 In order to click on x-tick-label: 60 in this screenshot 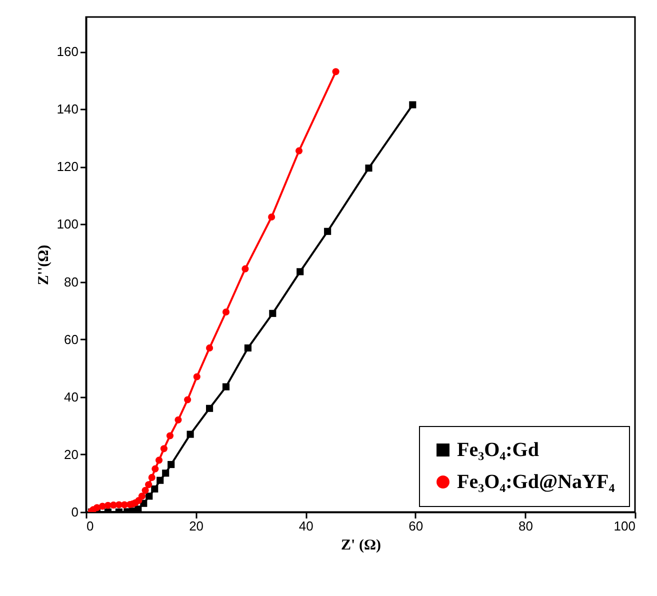, I will do `click(416, 526)`.